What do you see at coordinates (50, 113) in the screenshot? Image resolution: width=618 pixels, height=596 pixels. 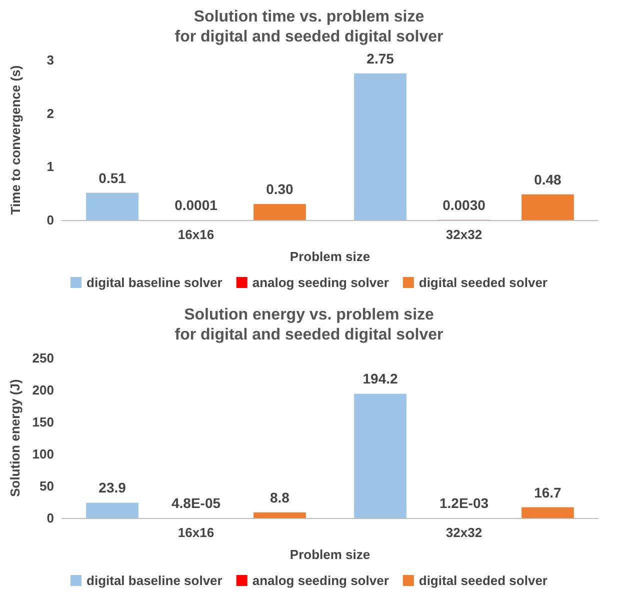 I see `y-tick-label: 2` at bounding box center [50, 113].